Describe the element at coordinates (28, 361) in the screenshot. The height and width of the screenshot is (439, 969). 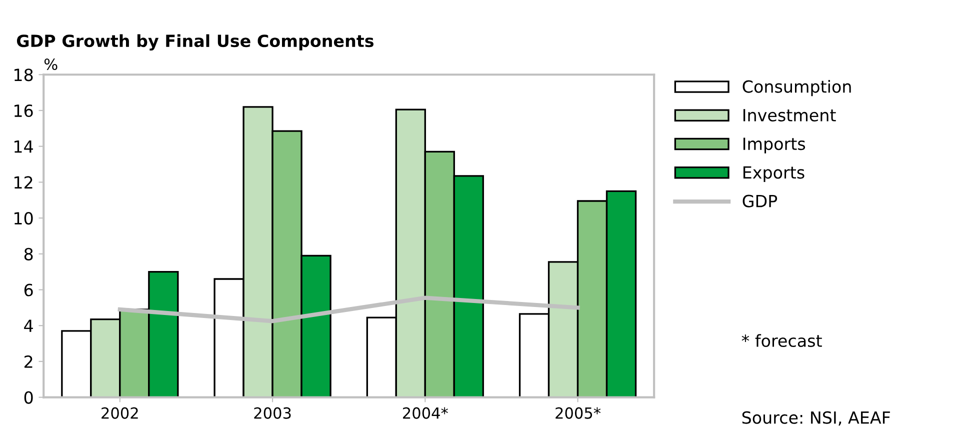
I see `y-tick-label: 2` at that location.